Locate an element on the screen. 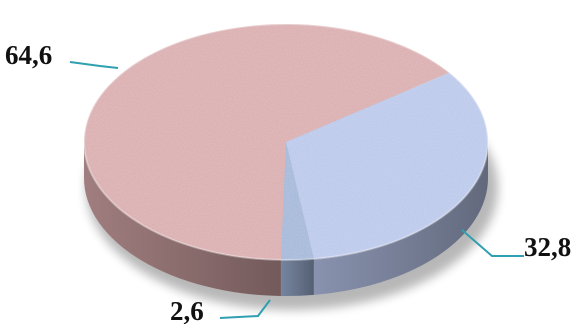 The height and width of the screenshot is (324, 582). slice-label-2: 2,6 is located at coordinates (187, 310).